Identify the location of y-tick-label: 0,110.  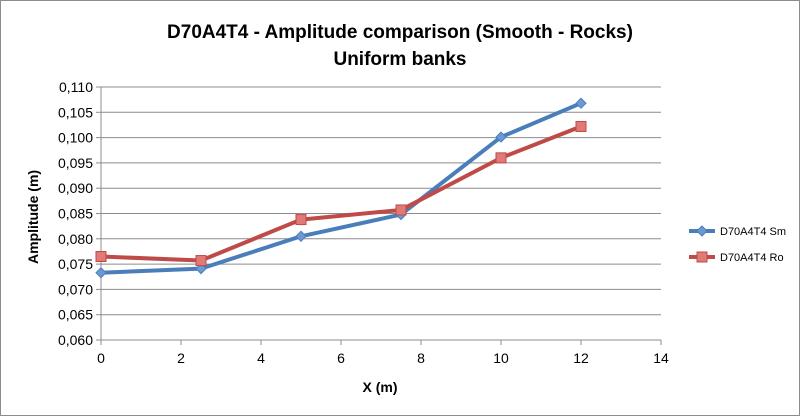
(76, 87).